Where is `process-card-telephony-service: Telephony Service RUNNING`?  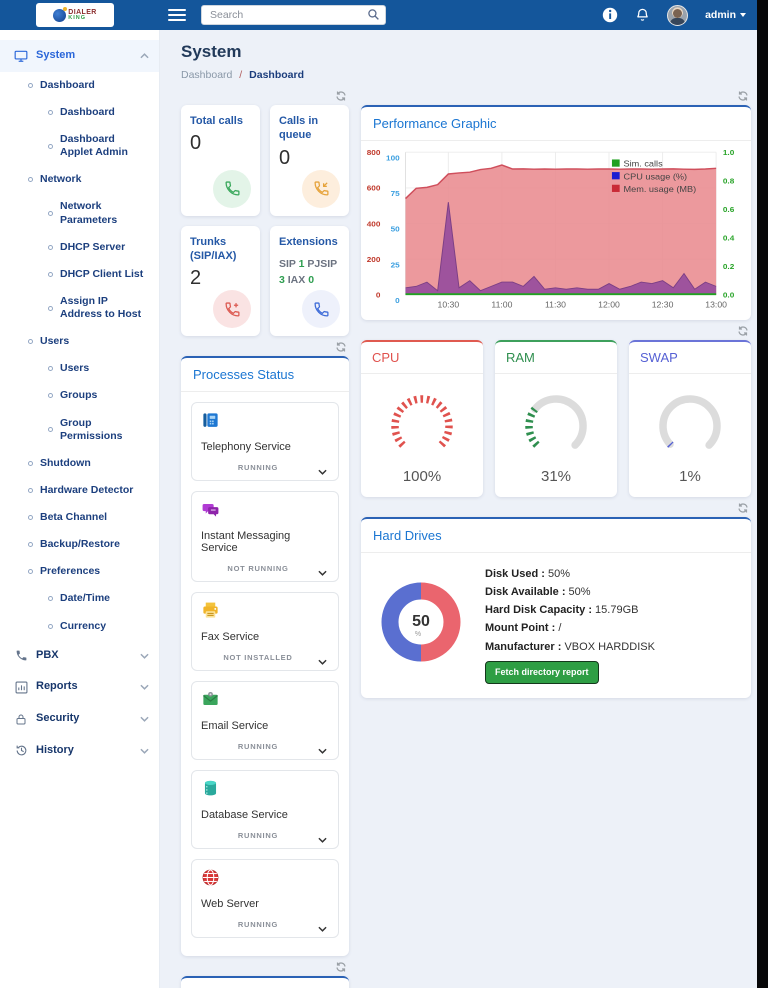
process-card-telephony-service: Telephony Service RUNNING is located at coordinates (265, 442).